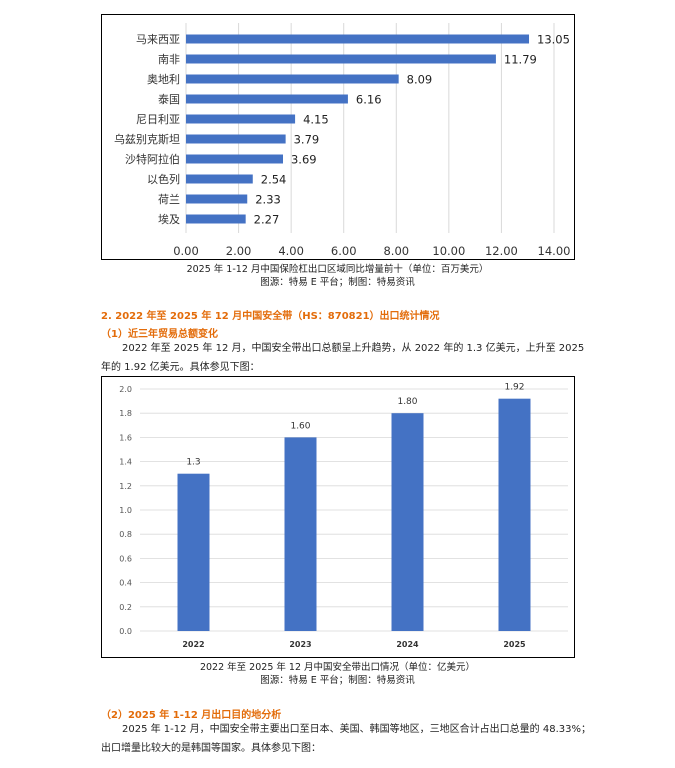  What do you see at coordinates (337, 680) in the screenshot?
I see `chart2-source: 图源：特易 E 平台；制图：特易资讯` at bounding box center [337, 680].